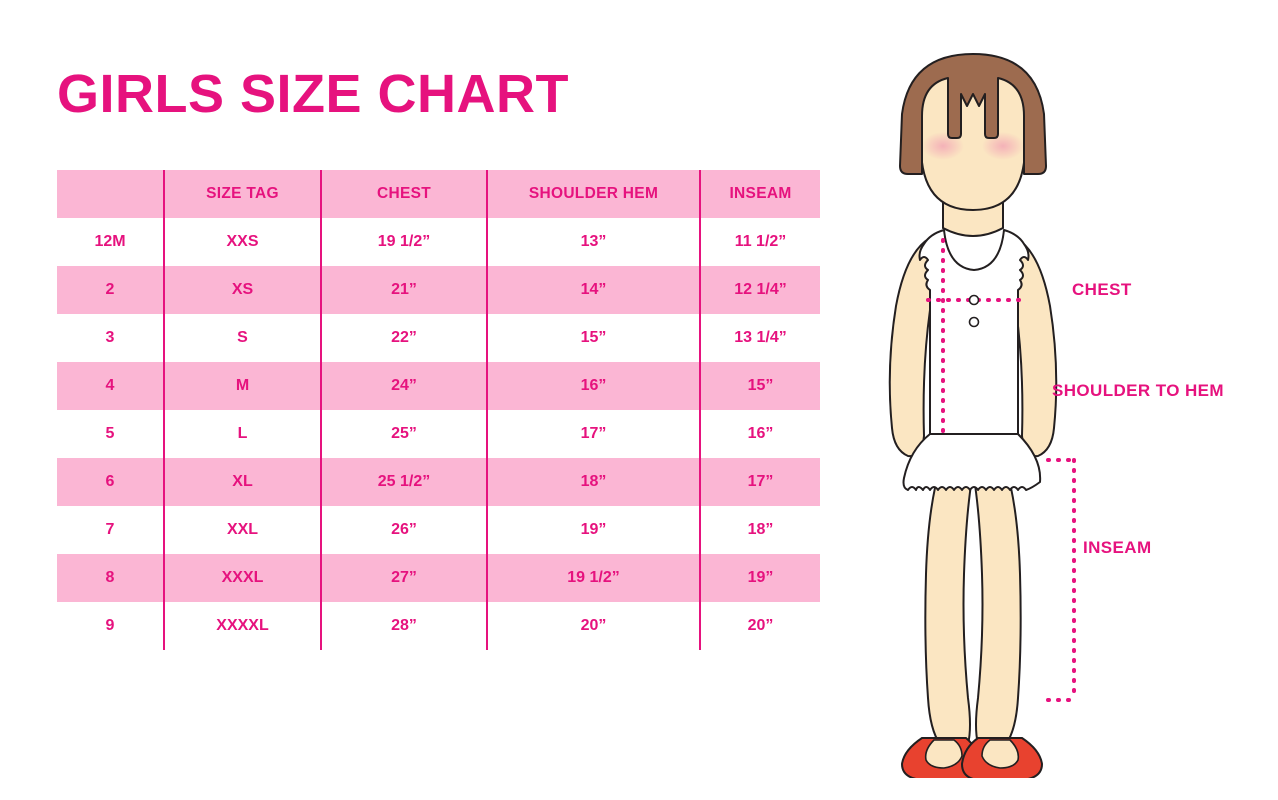 Image resolution: width=1278 pixels, height=800 pixels. What do you see at coordinates (593, 578) in the screenshot?
I see `cell-shoulder-hem: 19 1/2”` at bounding box center [593, 578].